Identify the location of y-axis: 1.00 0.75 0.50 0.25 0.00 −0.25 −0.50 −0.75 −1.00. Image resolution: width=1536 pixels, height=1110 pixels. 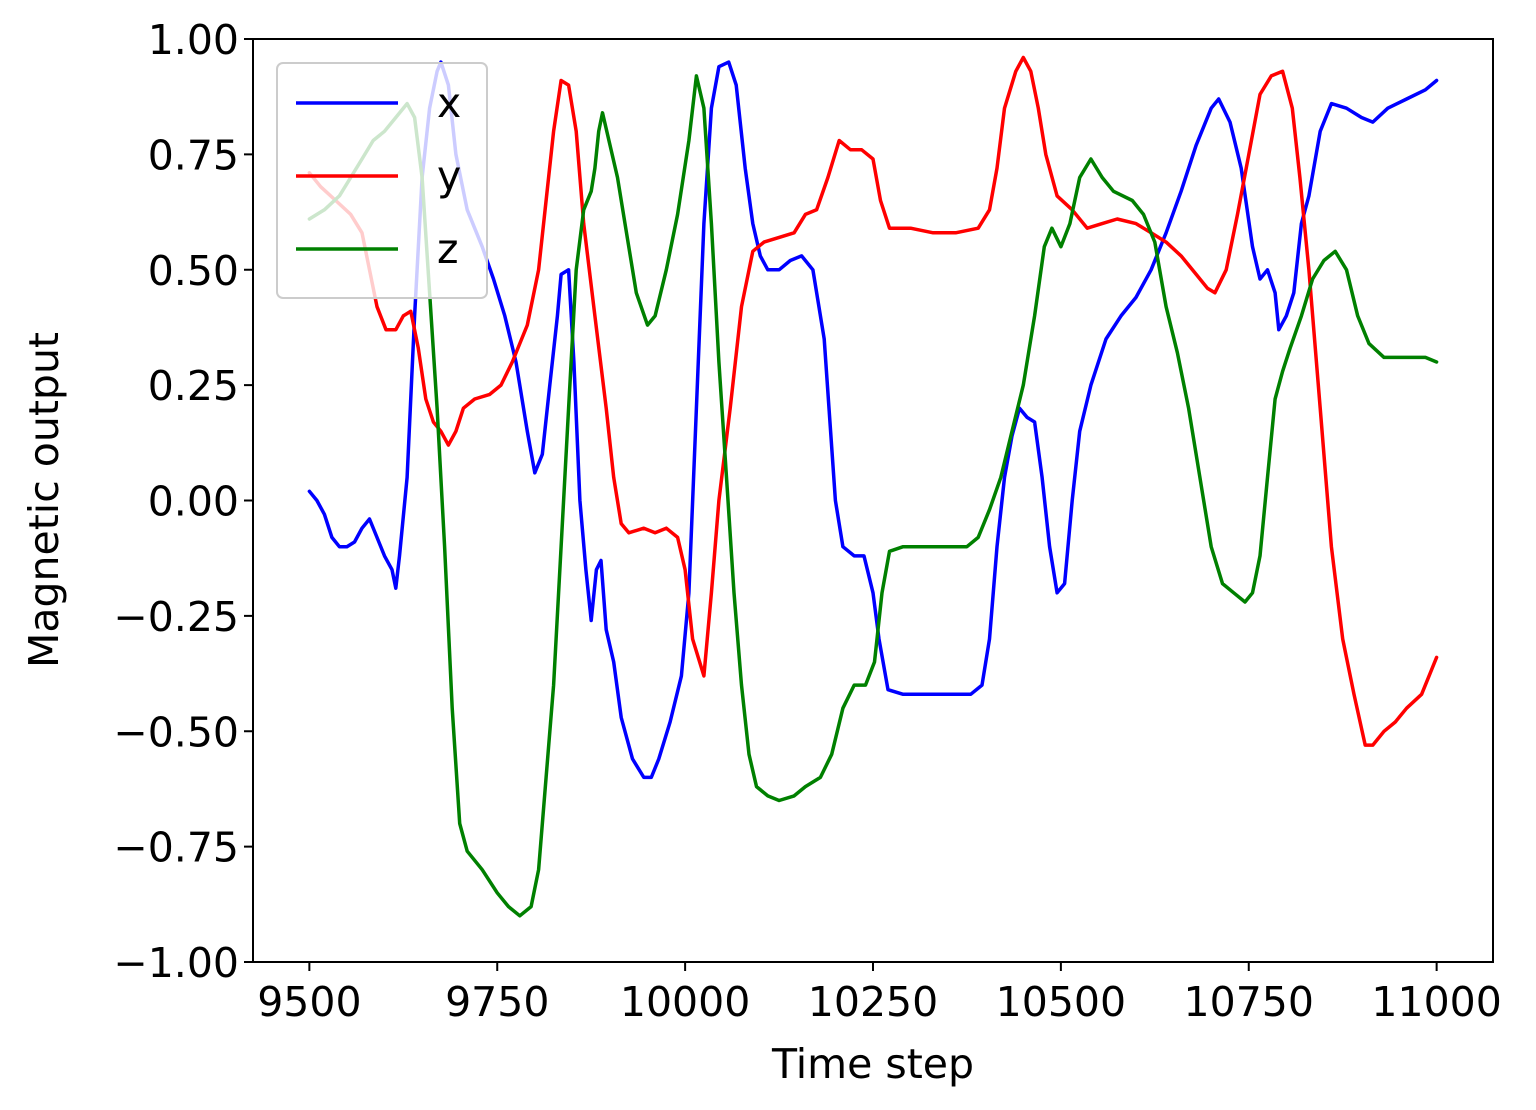
(183, 501).